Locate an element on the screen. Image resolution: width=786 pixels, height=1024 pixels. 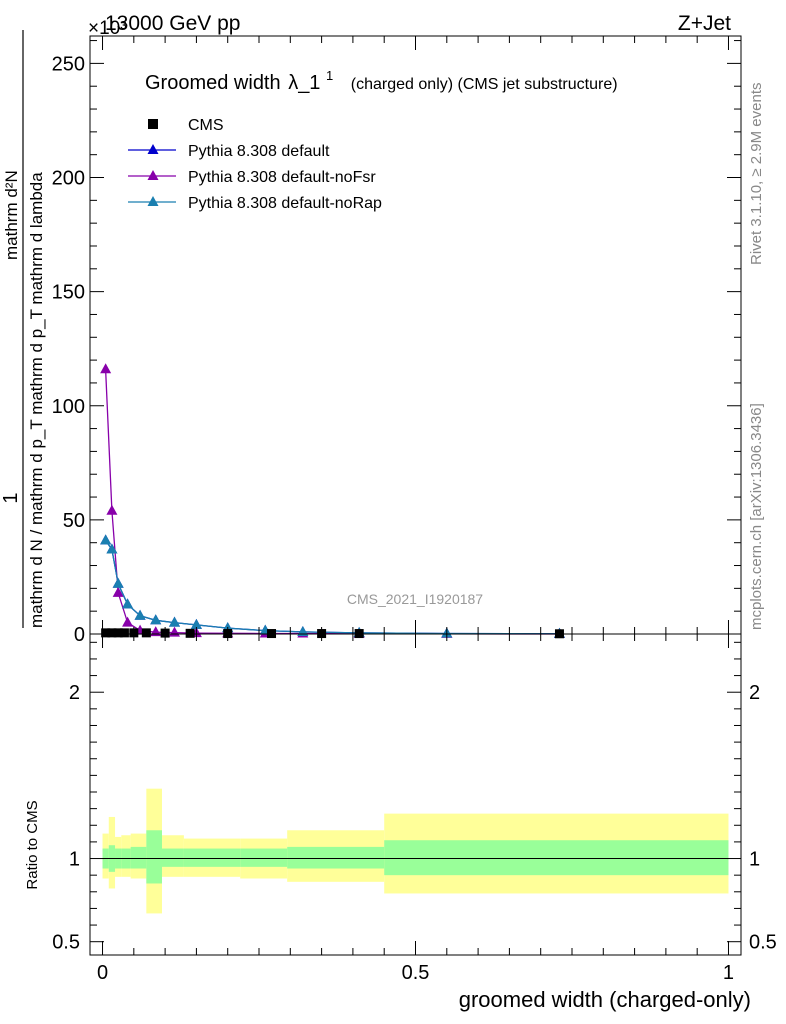
main-ytick-label: 150 is located at coordinates (68, 293).